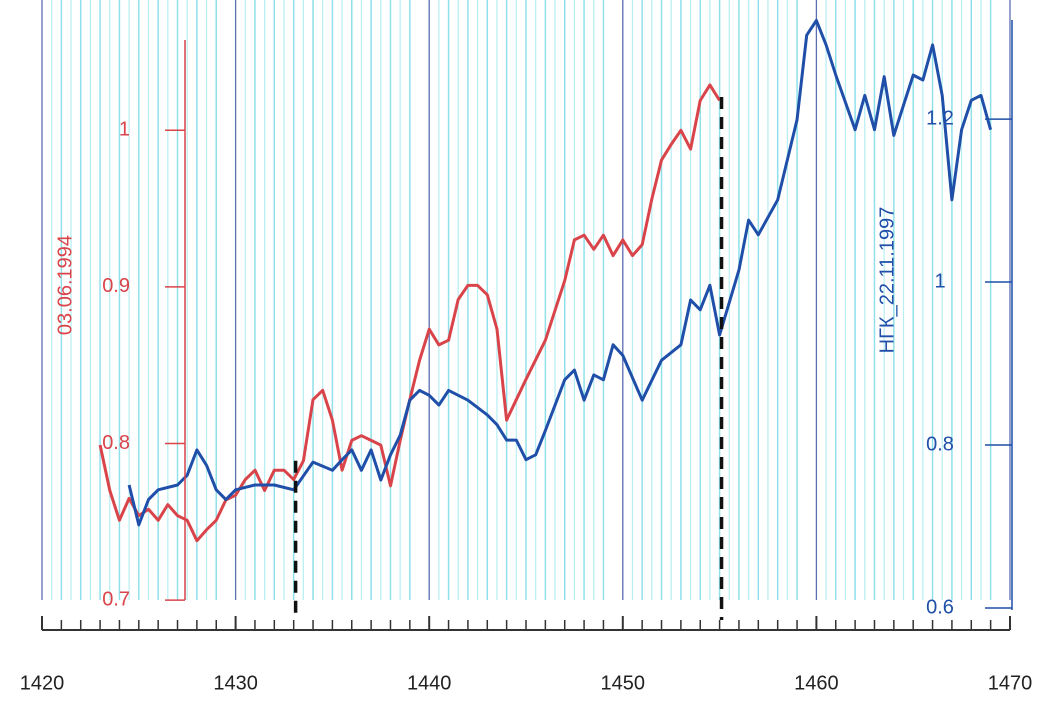 Image resolution: width=1041 pixels, height=704 pixels. I want to click on y-tick-label: 0.7, so click(116, 599).